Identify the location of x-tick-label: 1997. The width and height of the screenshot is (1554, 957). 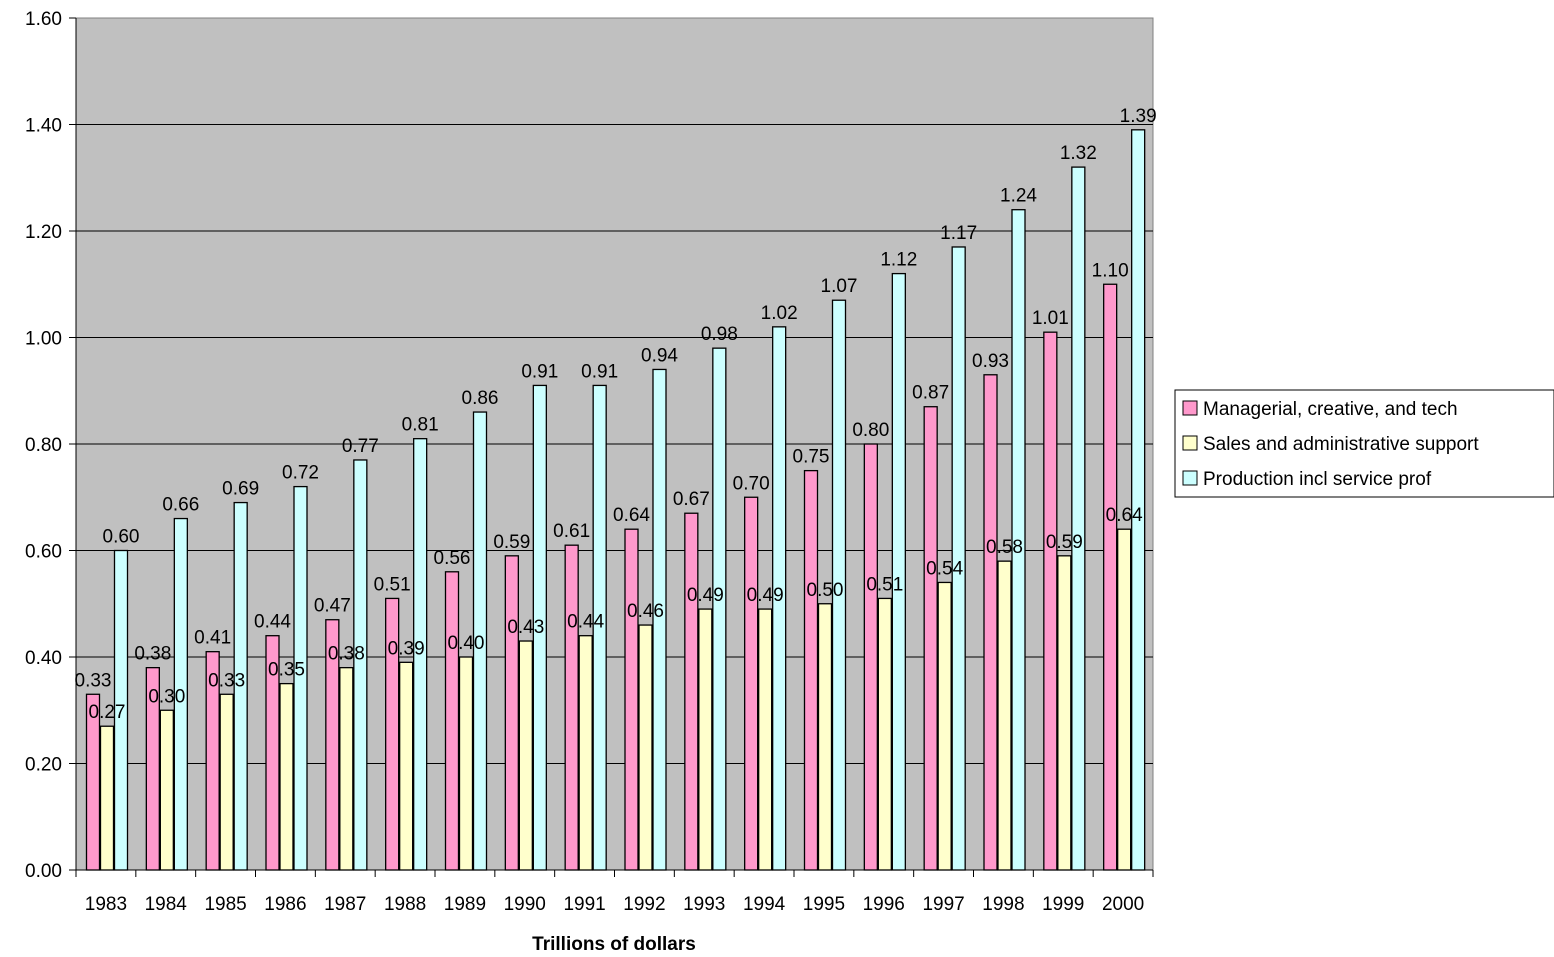
(943, 904).